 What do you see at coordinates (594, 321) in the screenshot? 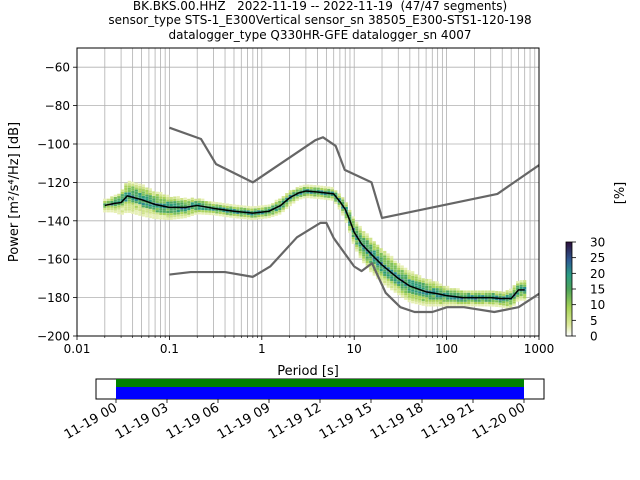
I see `colorbar-tick-label: 5` at bounding box center [594, 321].